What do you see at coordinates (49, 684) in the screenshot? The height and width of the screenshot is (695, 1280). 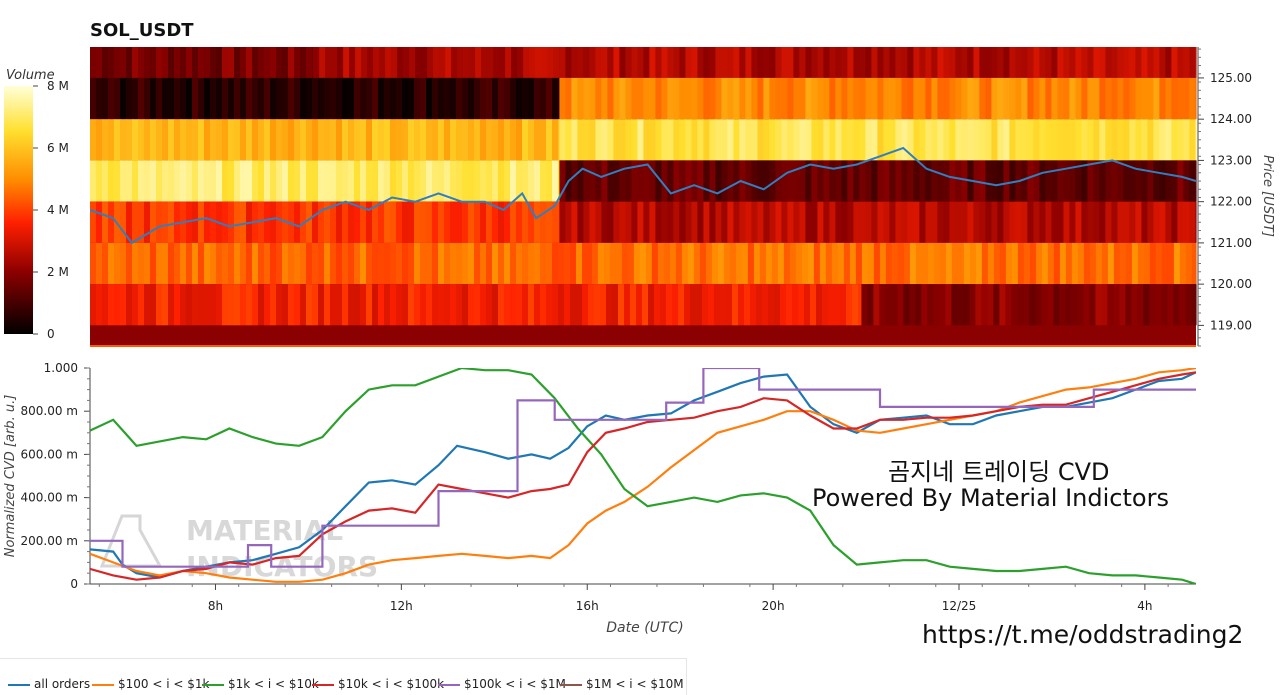 I see `legend-item: all orders` at bounding box center [49, 684].